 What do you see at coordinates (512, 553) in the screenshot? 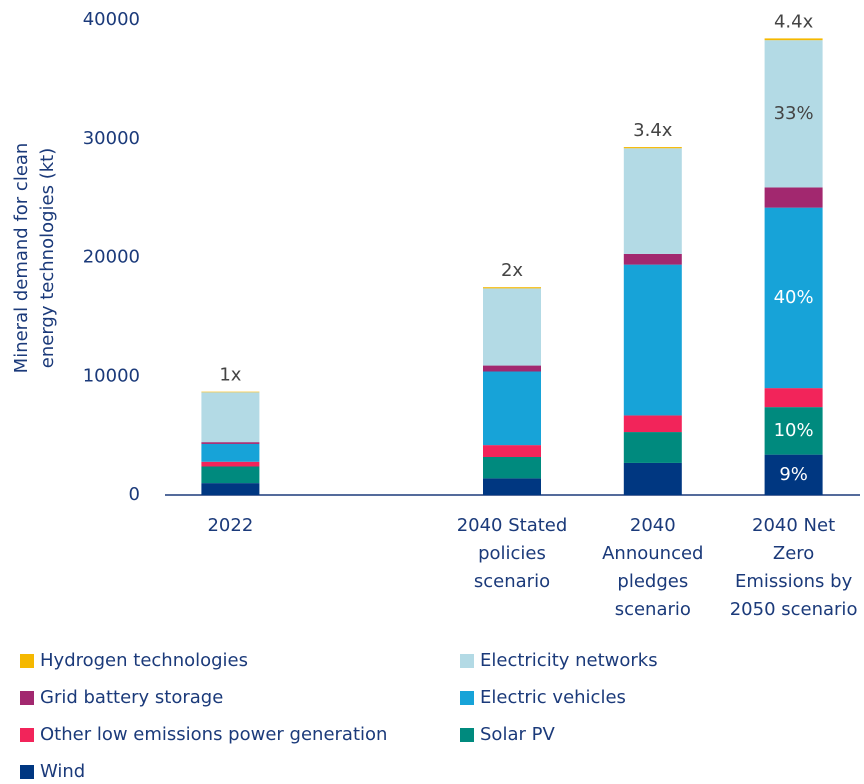
I see `x-tick-label: 2040 Stated policies scenario` at bounding box center [512, 553].